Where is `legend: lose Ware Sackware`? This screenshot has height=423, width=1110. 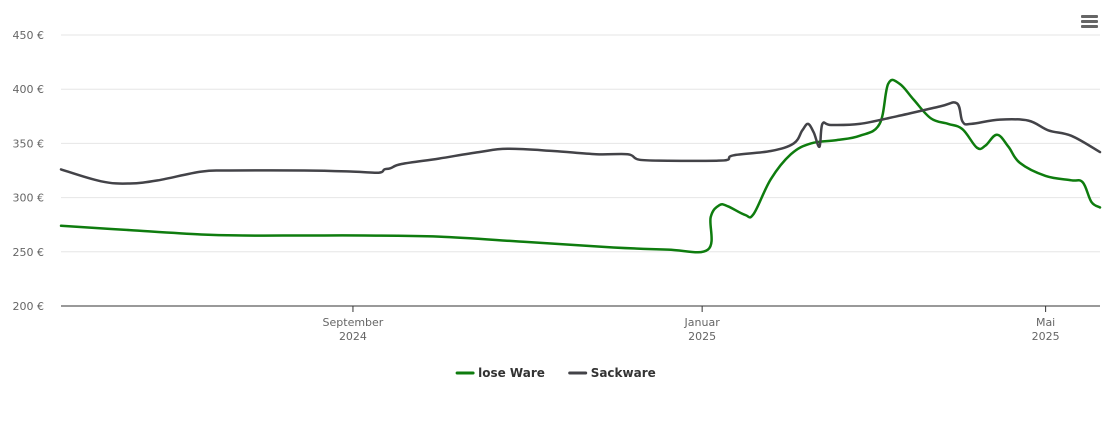
legend: lose Ware Sackware is located at coordinates (555, 373).